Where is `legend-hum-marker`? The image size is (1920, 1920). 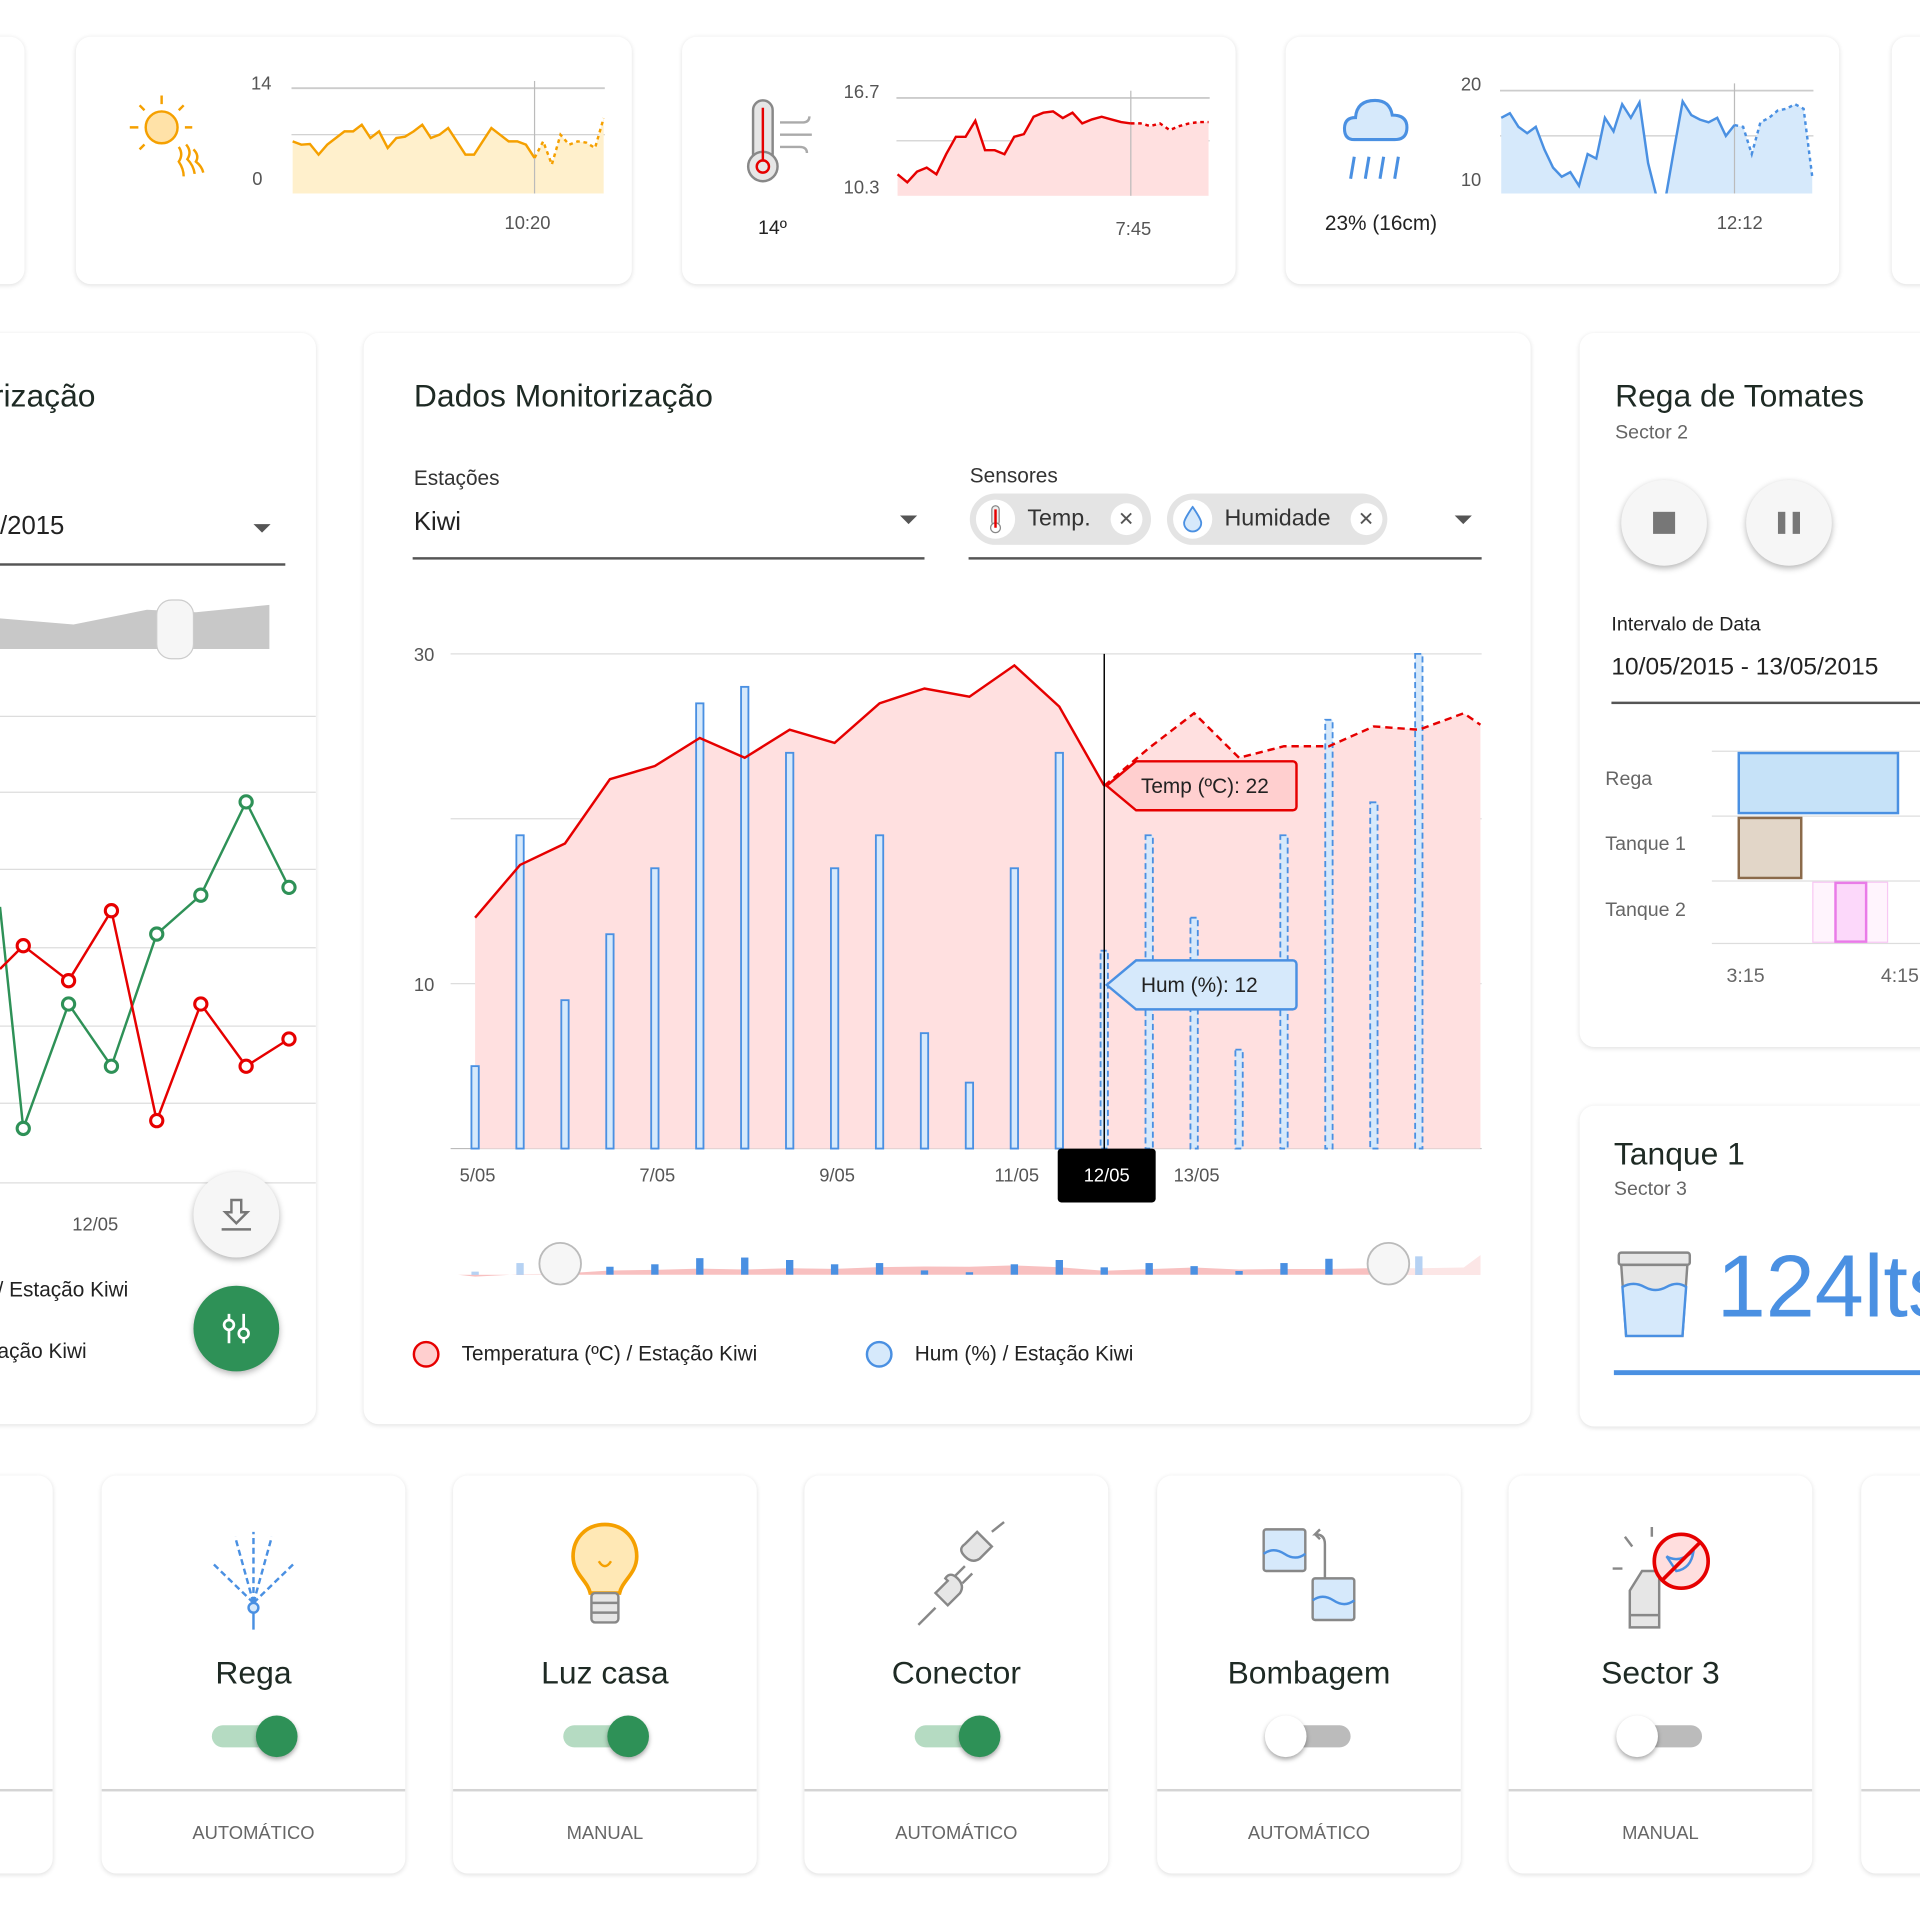 legend-hum-marker is located at coordinates (879, 1354).